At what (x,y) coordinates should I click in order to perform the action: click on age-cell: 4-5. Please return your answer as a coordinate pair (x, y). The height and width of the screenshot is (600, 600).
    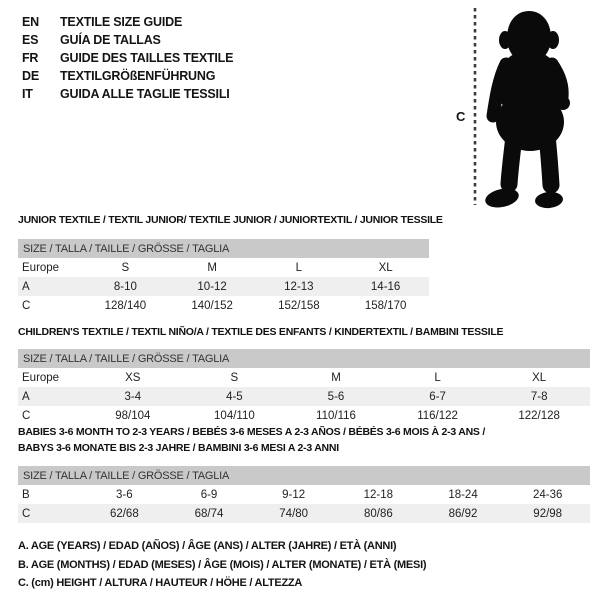
    Looking at the image, I should click on (234, 396).